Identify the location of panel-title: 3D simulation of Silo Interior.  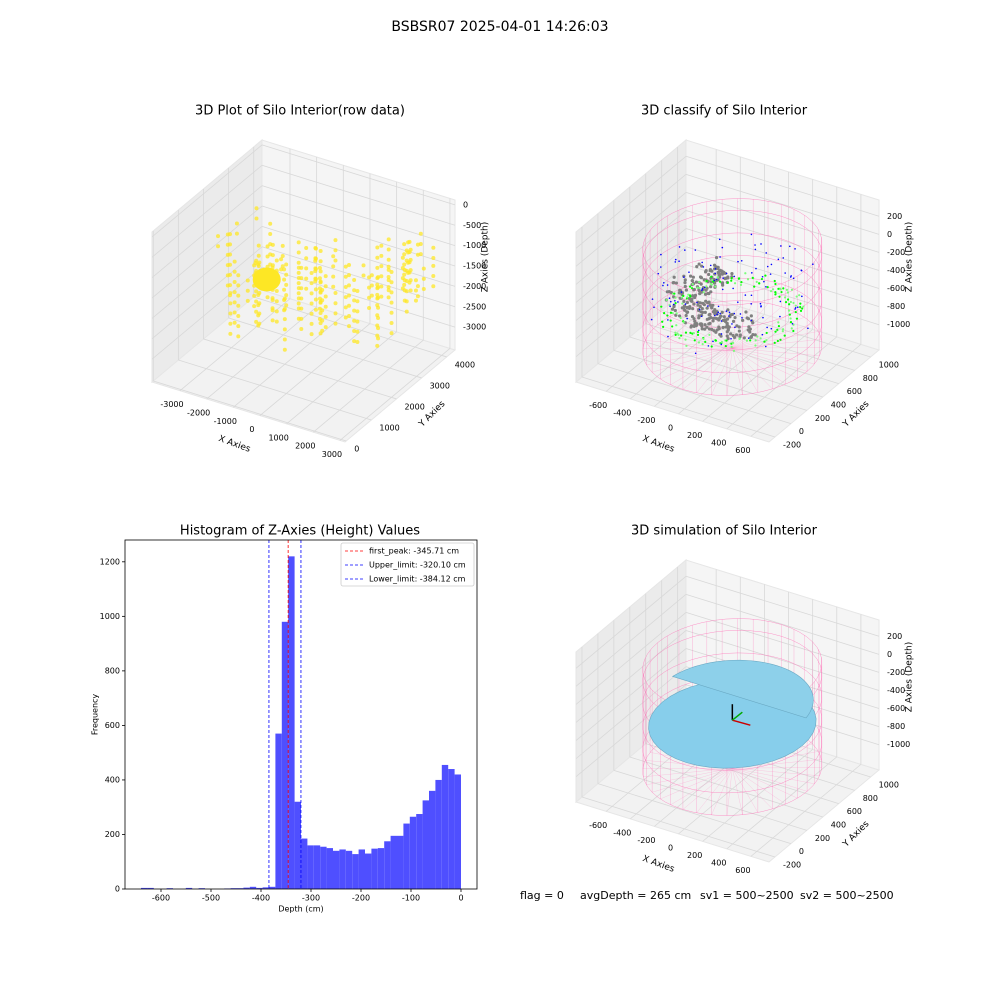
(724, 531).